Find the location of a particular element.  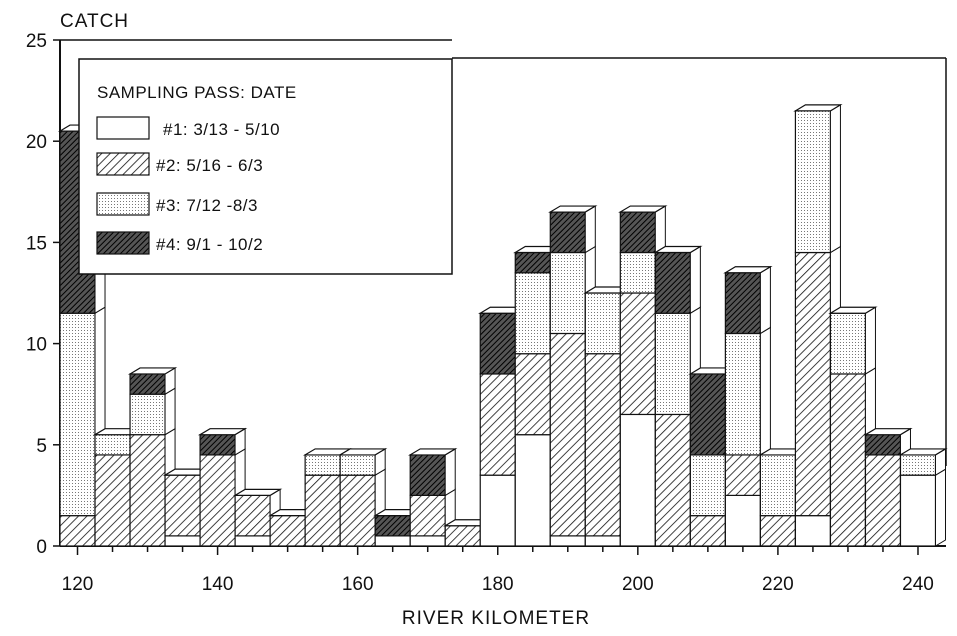

x-tick-label: 180 is located at coordinates (498, 584).